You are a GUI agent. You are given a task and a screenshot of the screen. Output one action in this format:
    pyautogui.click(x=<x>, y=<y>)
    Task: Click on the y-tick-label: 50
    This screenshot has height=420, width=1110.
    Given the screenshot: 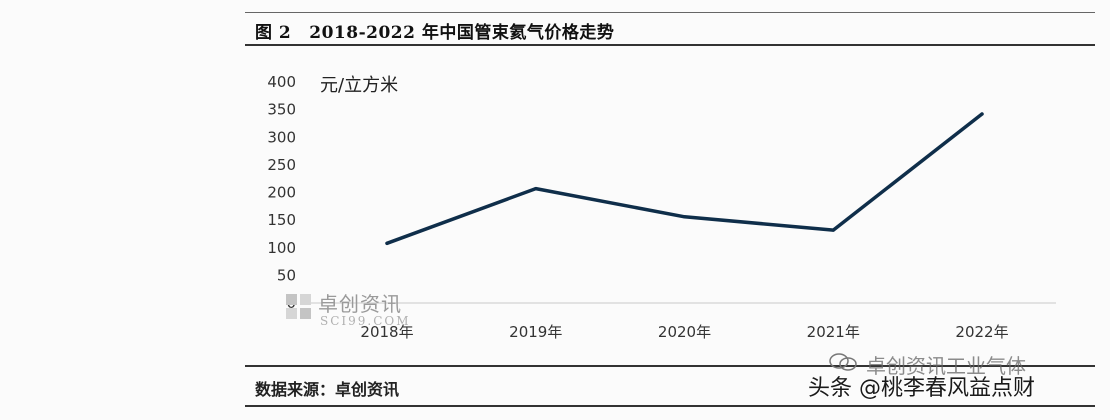 What is the action you would take?
    pyautogui.click(x=286, y=275)
    